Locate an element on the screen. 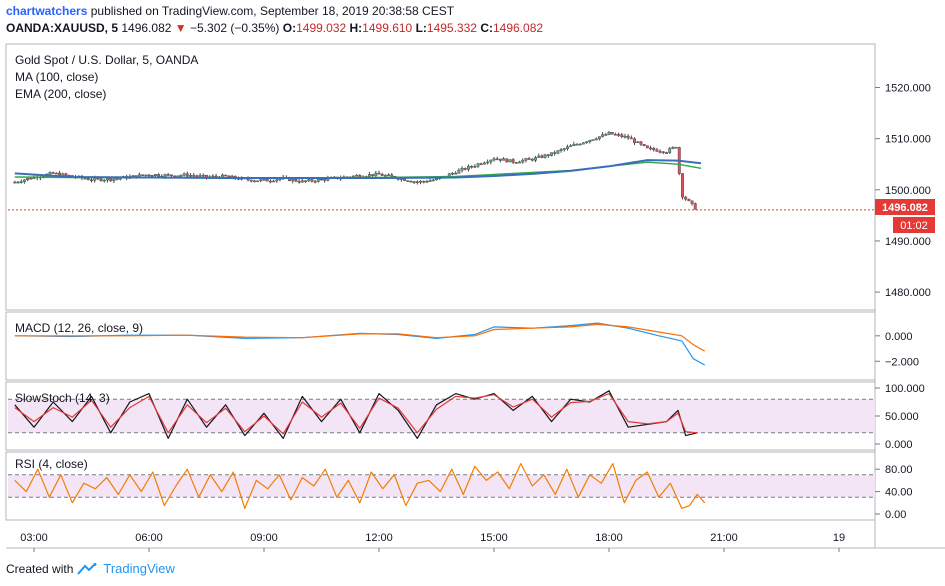 This screenshot has width=945, height=586. countdown-tag-text: 01:02 is located at coordinates (914, 226).